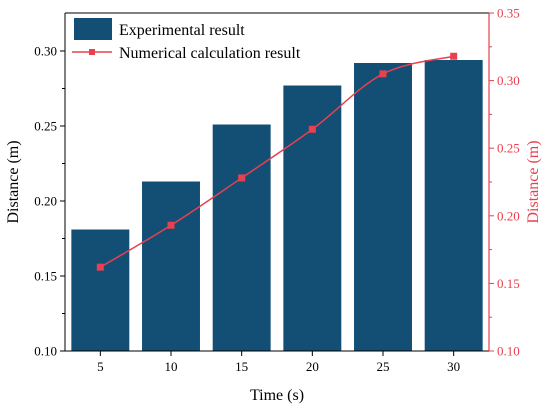 Image resolution: width=550 pixels, height=411 pixels. I want to click on y-tick-label-right: 0.15, so click(508, 283).